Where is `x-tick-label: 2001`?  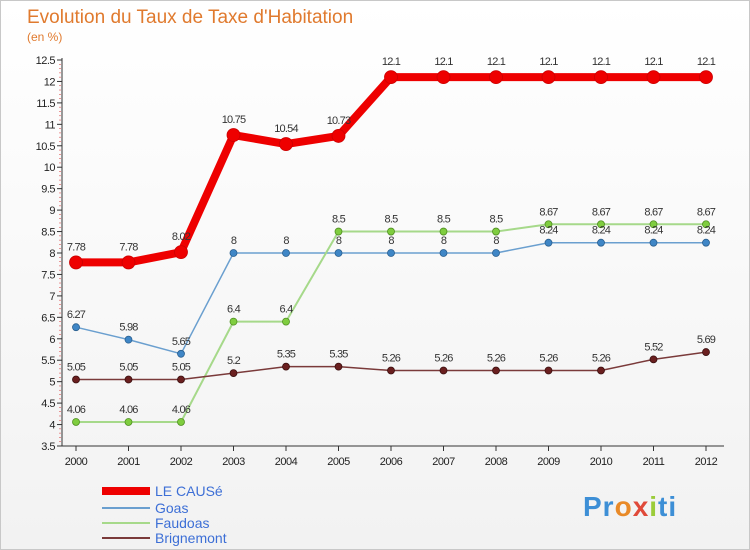
x-tick-label: 2001 is located at coordinates (128, 462).